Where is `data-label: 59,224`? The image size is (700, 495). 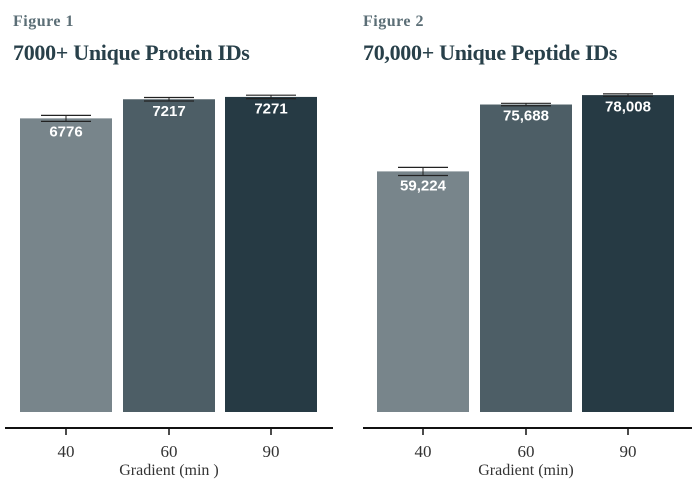 data-label: 59,224 is located at coordinates (423, 185).